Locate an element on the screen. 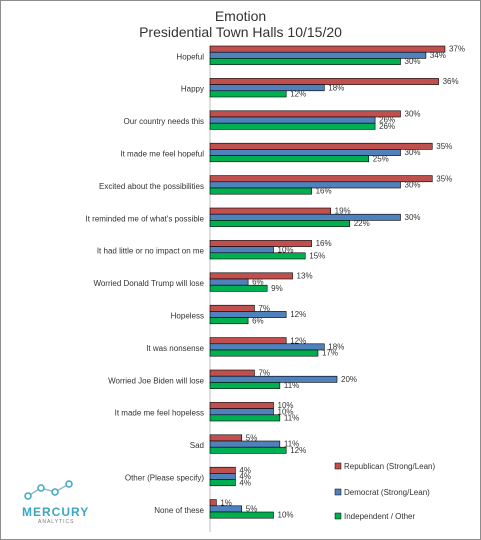 Image resolution: width=481 pixels, height=540 pixels. category-label: It made me feel hopeful is located at coordinates (162, 154).